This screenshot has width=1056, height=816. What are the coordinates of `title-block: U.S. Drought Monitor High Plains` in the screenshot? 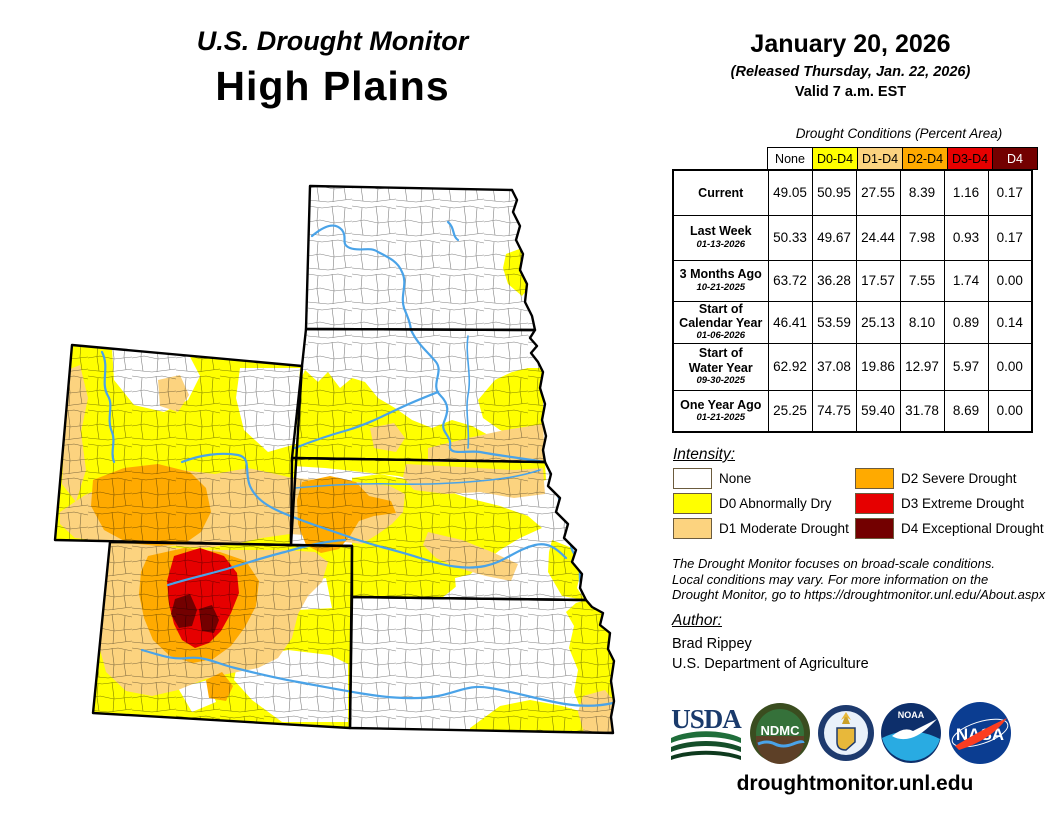 It's located at (332, 68).